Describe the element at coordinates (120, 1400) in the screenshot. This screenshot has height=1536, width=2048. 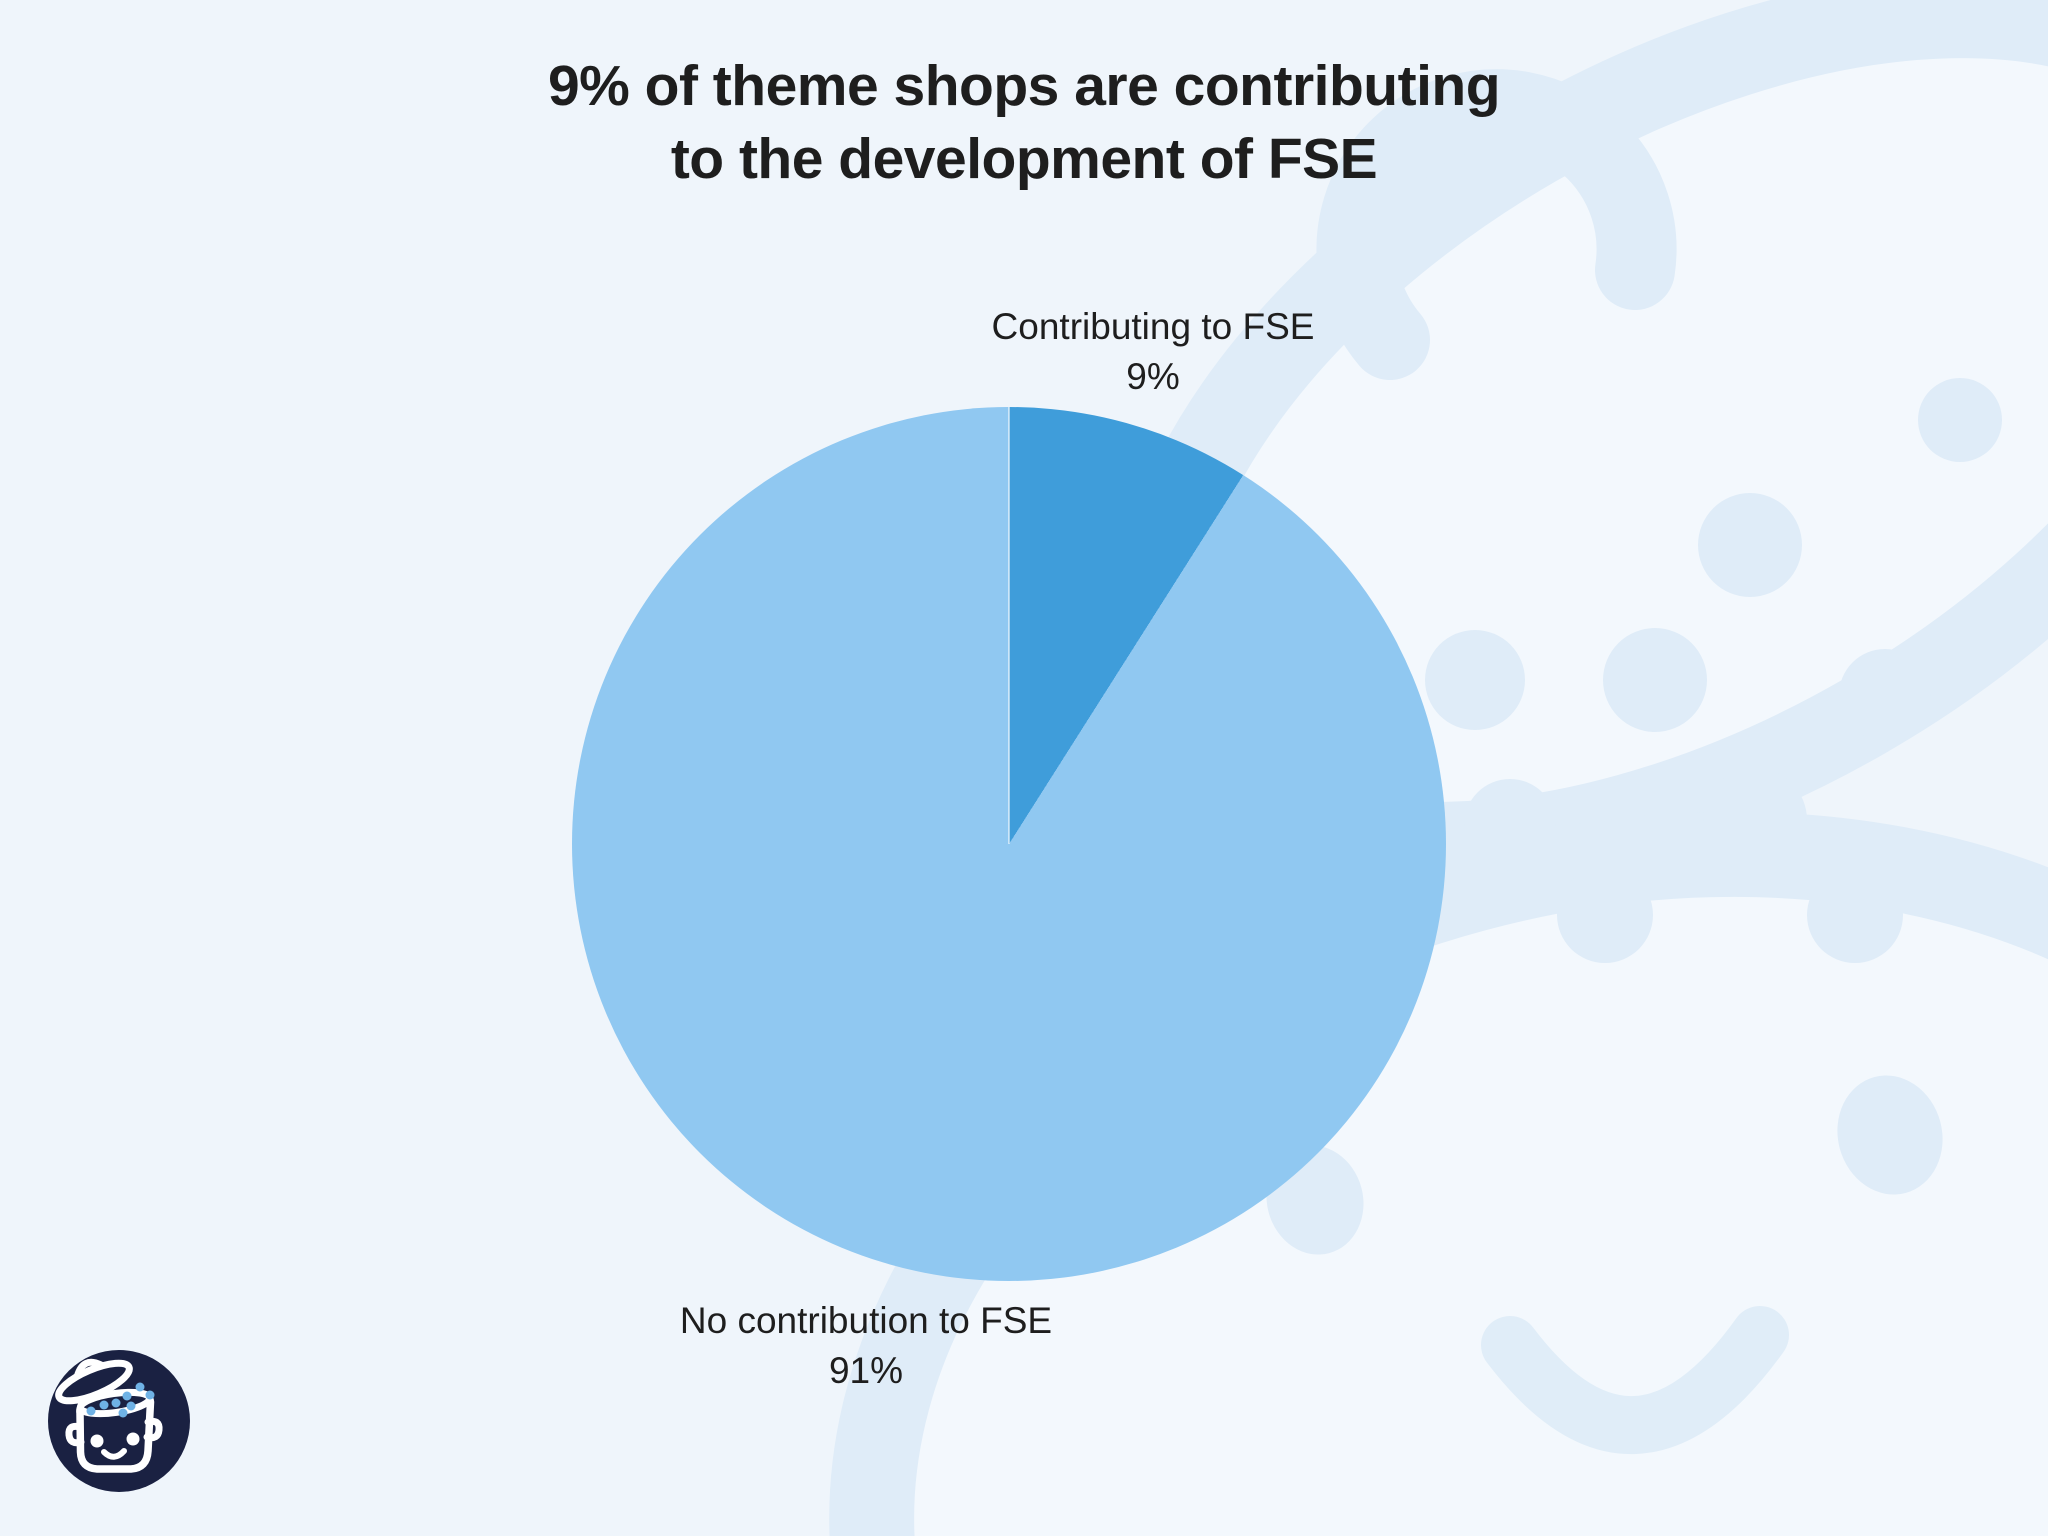
I see `logo-sprinkles-icon` at that location.